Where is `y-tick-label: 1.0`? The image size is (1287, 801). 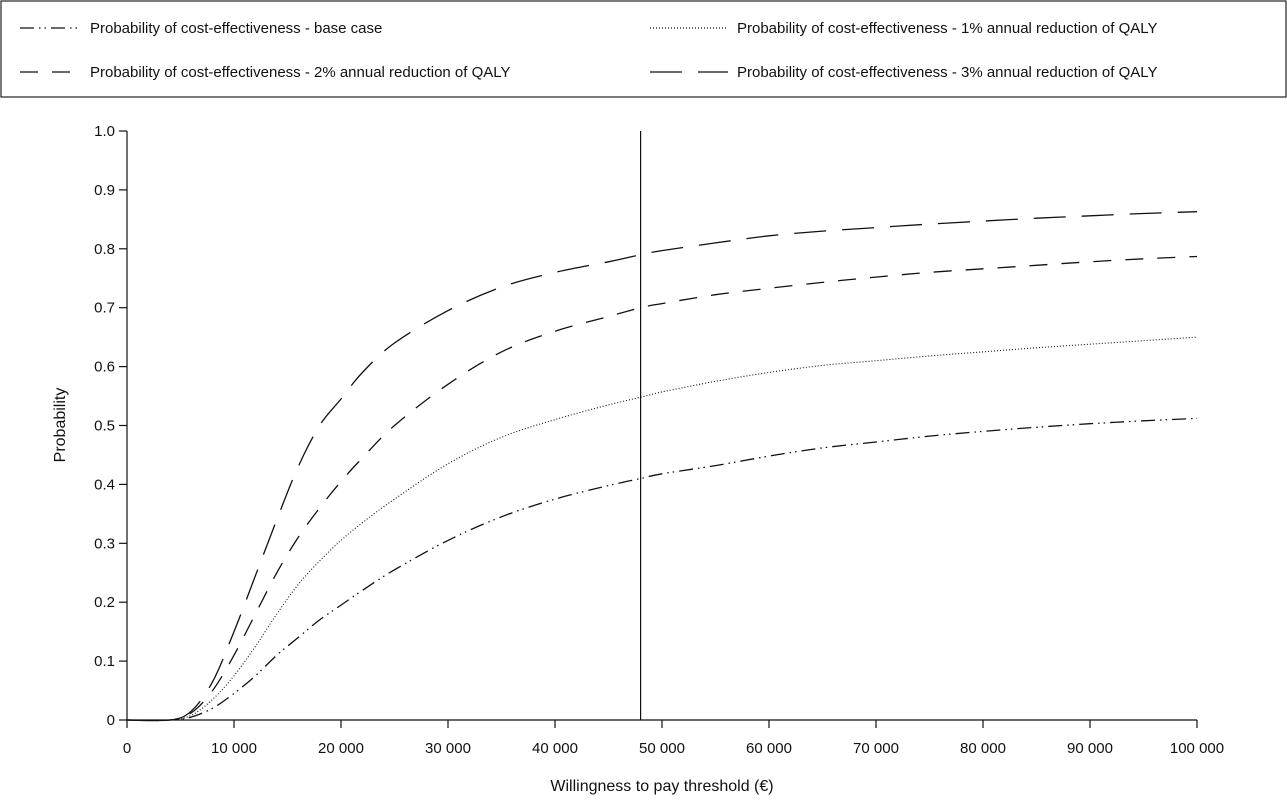
y-tick-label: 1.0 is located at coordinates (104, 131).